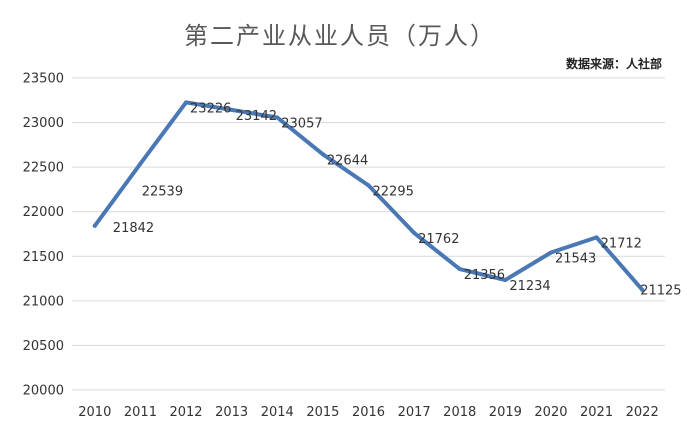  Describe the element at coordinates (621, 243) in the screenshot. I see `data-label: 21712` at that location.